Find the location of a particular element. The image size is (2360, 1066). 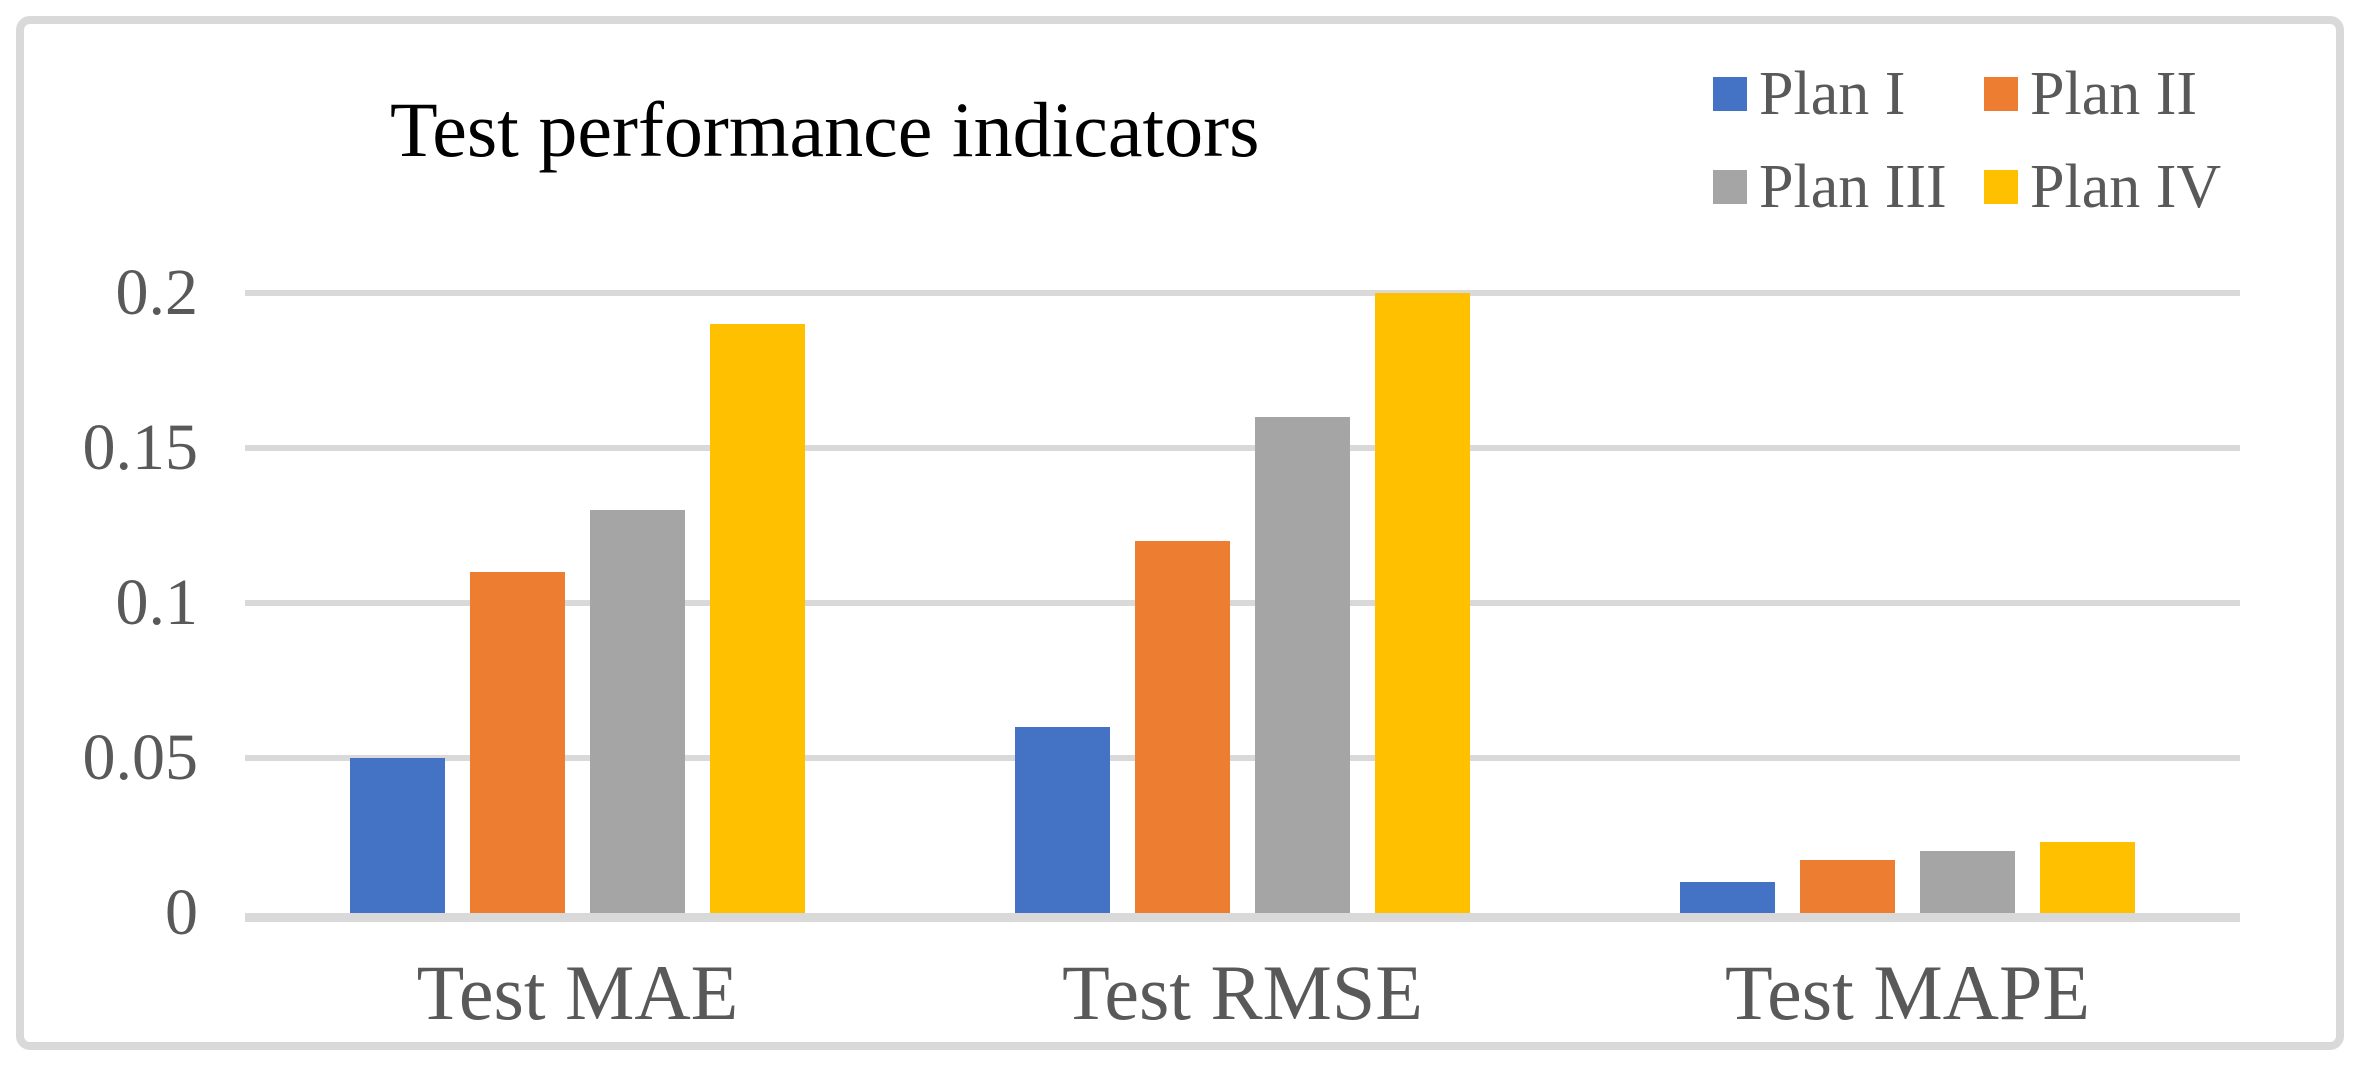

y-axis-tick-0-15: 0.15 is located at coordinates (140, 447).